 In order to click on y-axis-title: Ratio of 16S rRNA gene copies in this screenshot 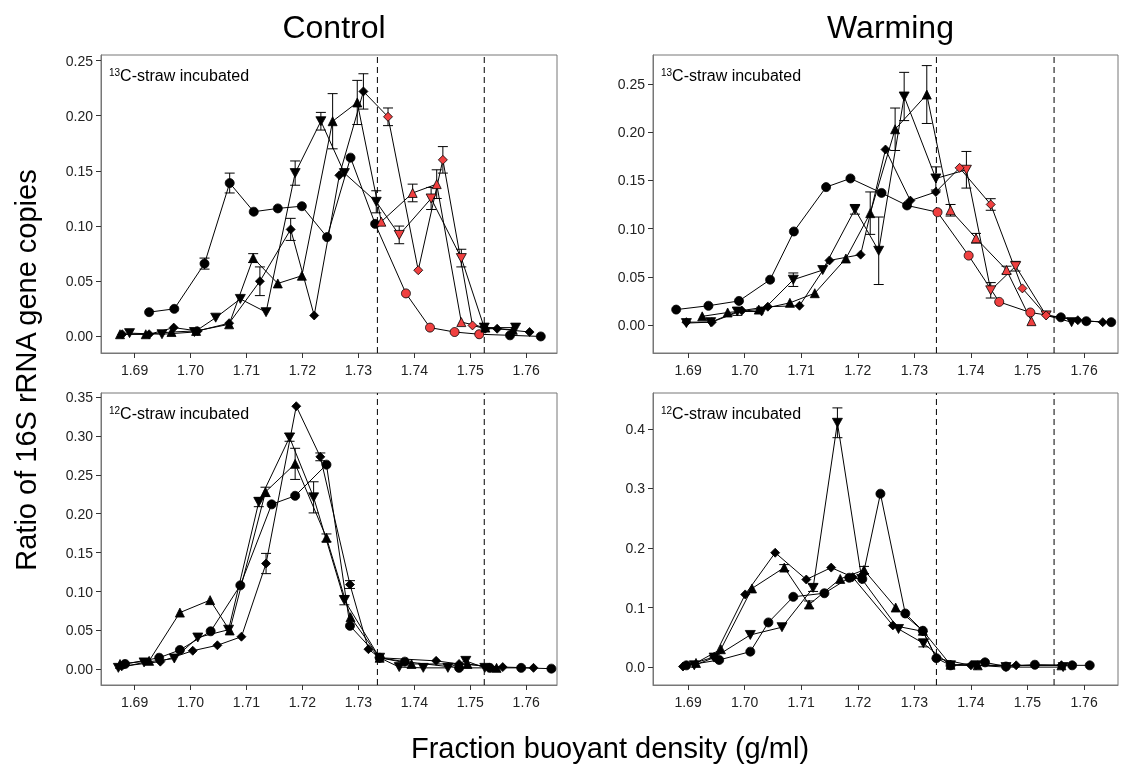, I will do `click(26, 370)`.